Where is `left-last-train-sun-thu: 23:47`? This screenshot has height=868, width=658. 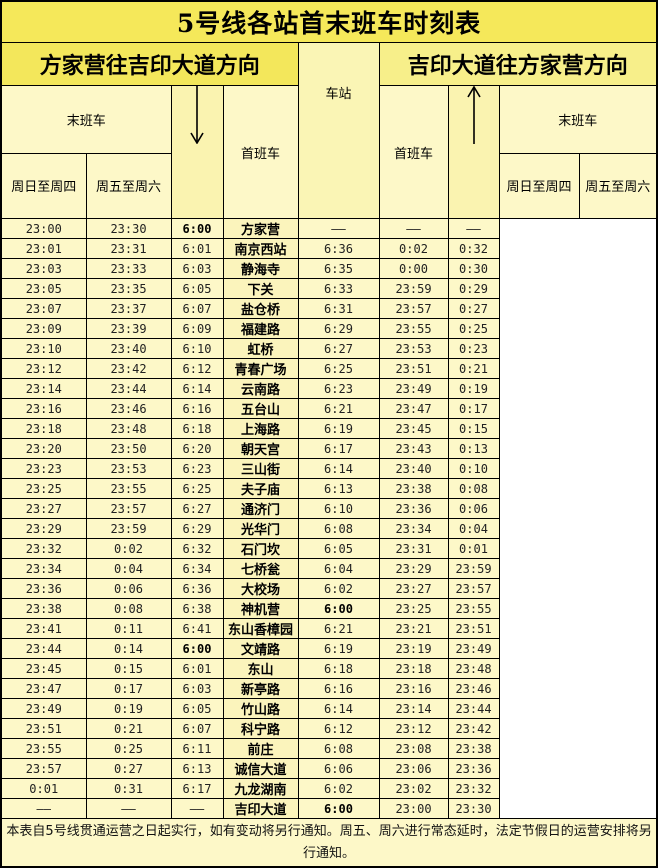 left-last-train-sun-thu: 23:47 is located at coordinates (43, 688).